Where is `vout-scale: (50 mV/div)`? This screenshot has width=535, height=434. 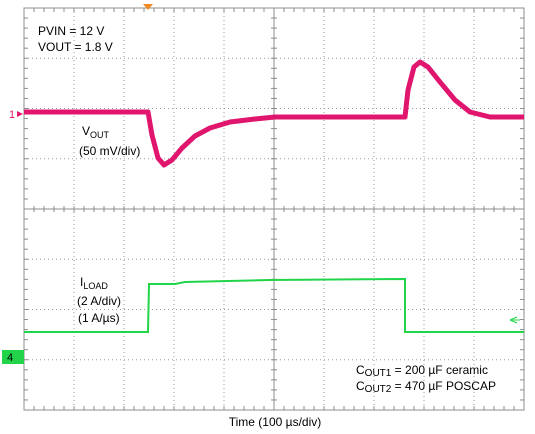 vout-scale: (50 mV/div) is located at coordinates (109, 151).